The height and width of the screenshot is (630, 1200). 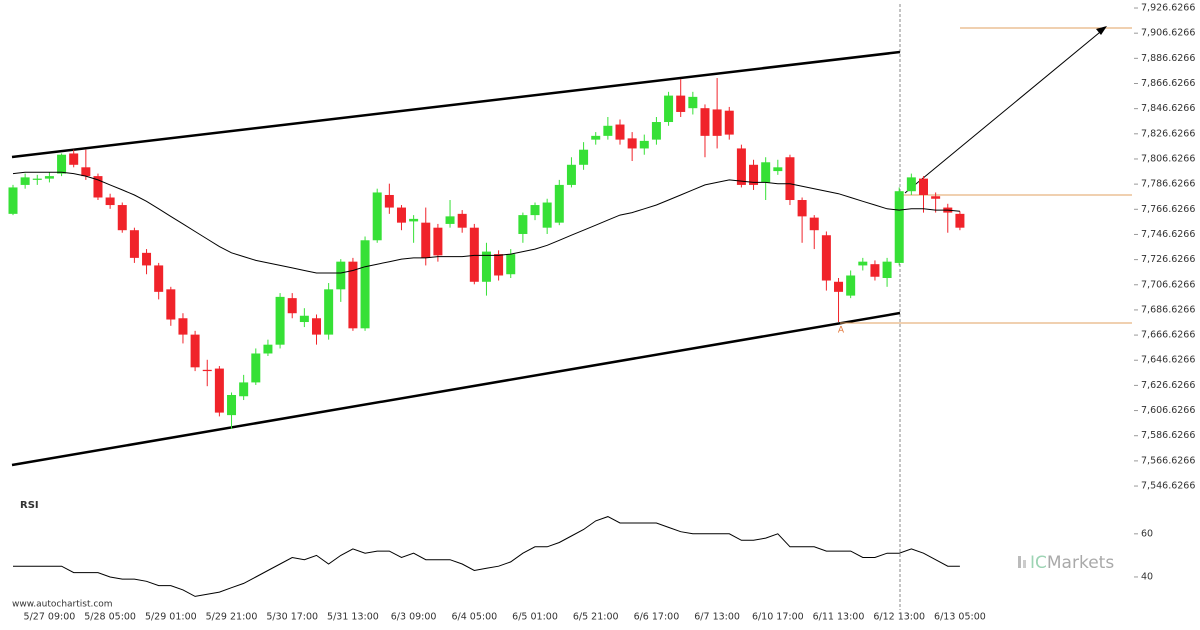 I want to click on rsi-line, so click(x=486, y=556).